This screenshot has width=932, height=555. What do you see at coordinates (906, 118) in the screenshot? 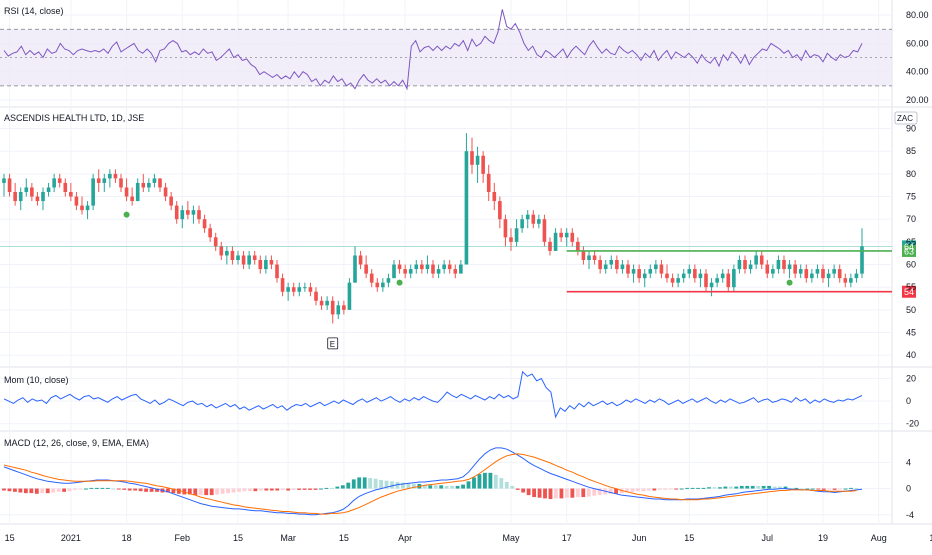
I see `currency-badge-box` at bounding box center [906, 118].